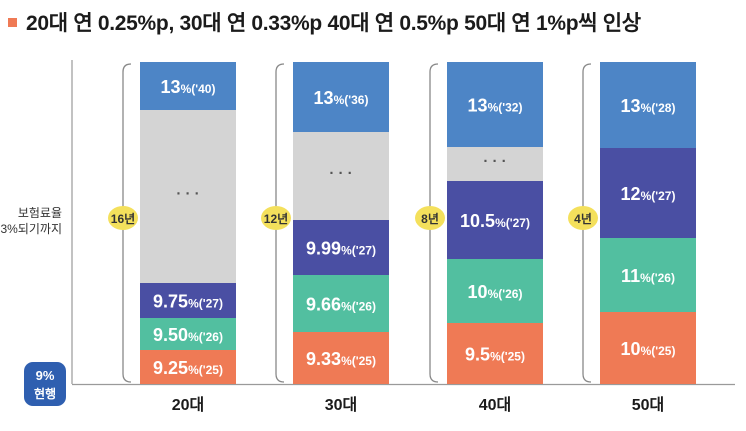 This screenshot has height=431, width=746. Describe the element at coordinates (40, 213) in the screenshot. I see `ylabel-line-1: 보험료율` at that location.